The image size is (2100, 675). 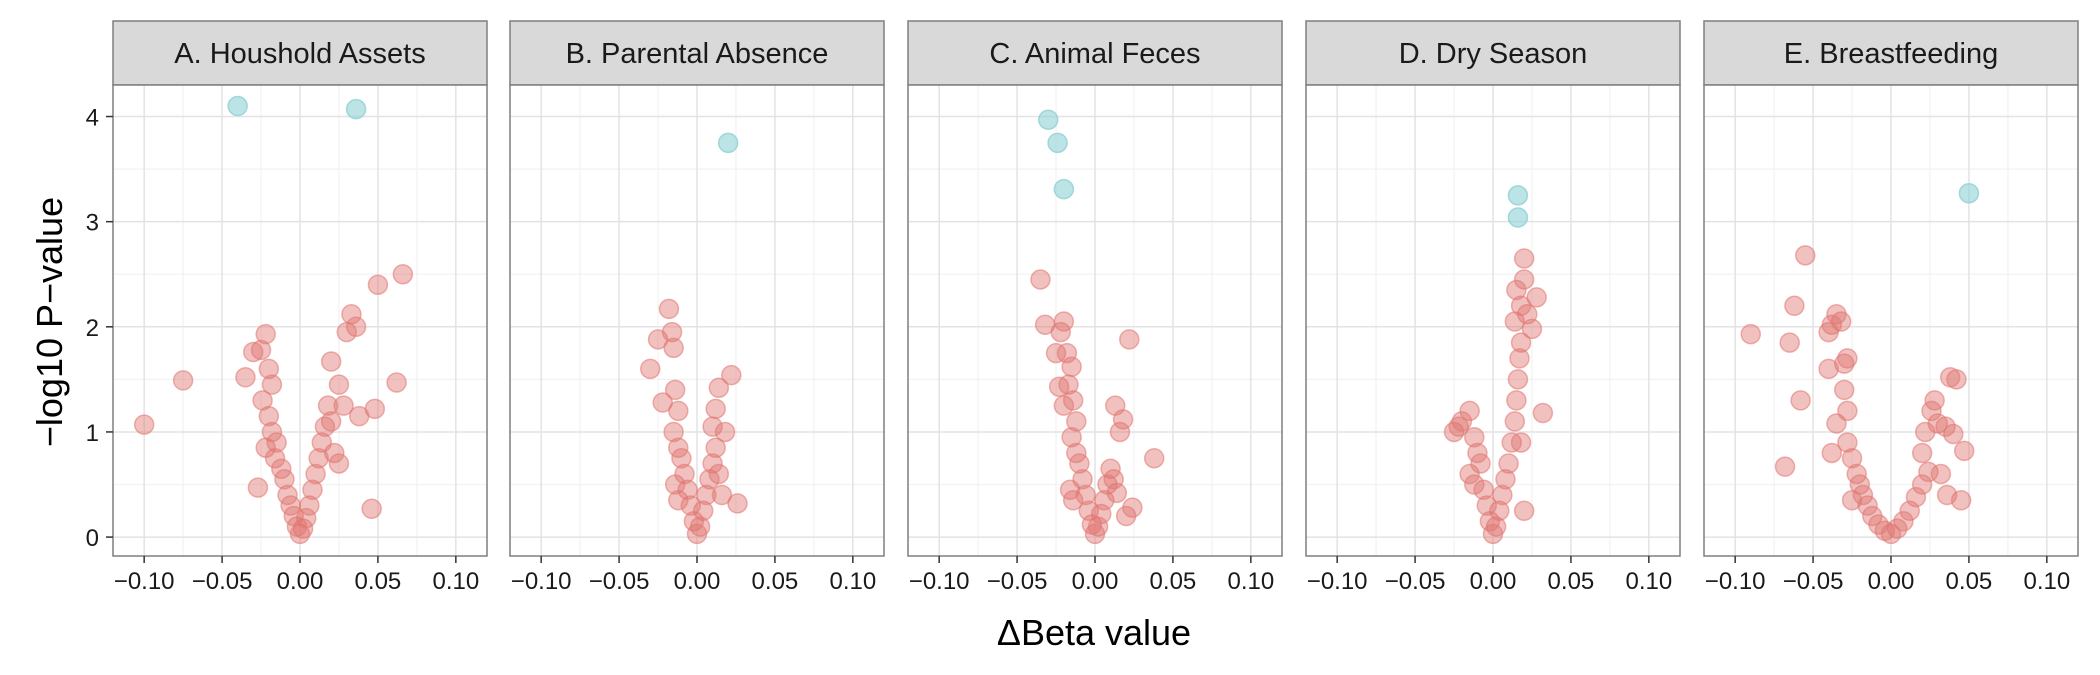 I want to click on panel-title: B. Parental Absence, so click(x=697, y=54).